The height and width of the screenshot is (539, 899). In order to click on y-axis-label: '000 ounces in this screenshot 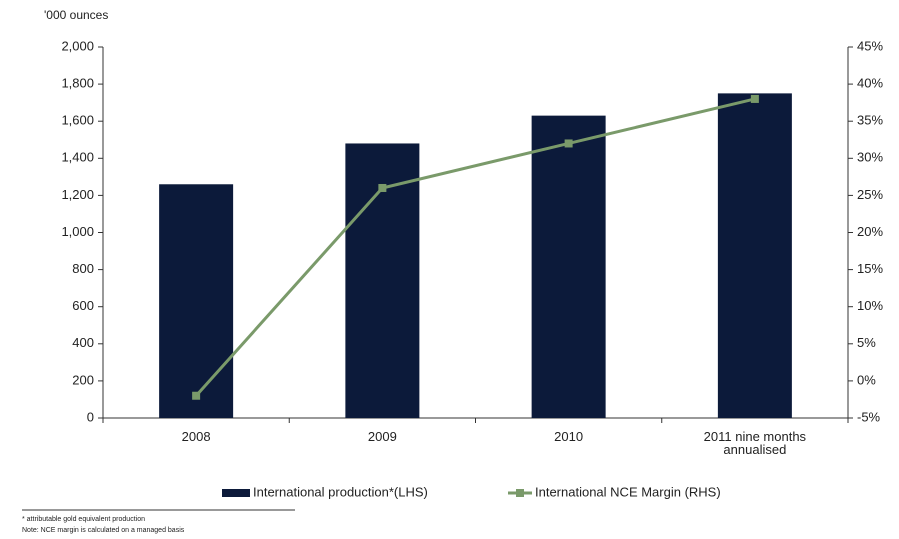, I will do `click(76, 15)`.